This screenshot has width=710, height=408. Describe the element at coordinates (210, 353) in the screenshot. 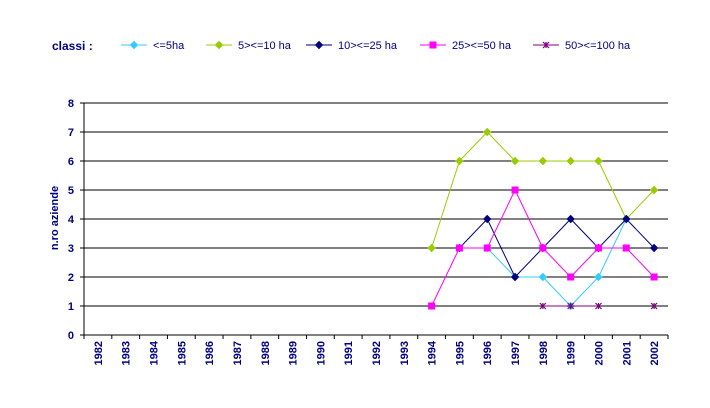

I see `x-tick-label: 1986` at that location.